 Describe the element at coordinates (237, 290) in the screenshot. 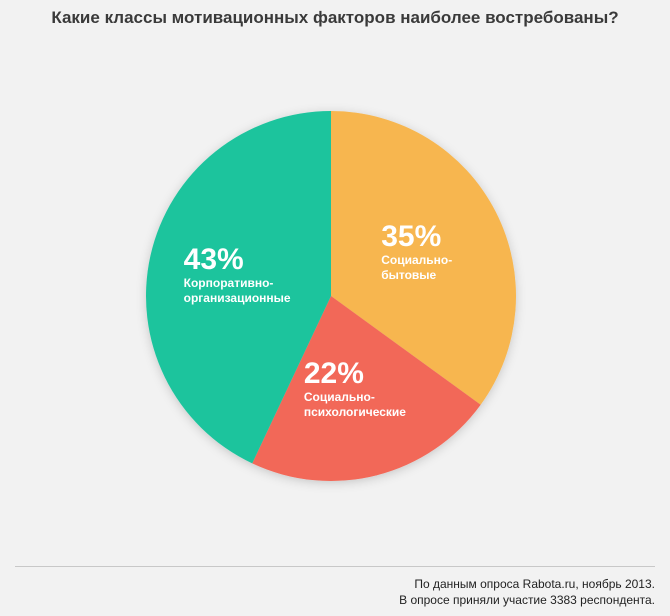

I see `category-label: Корпоративно- организационные` at that location.